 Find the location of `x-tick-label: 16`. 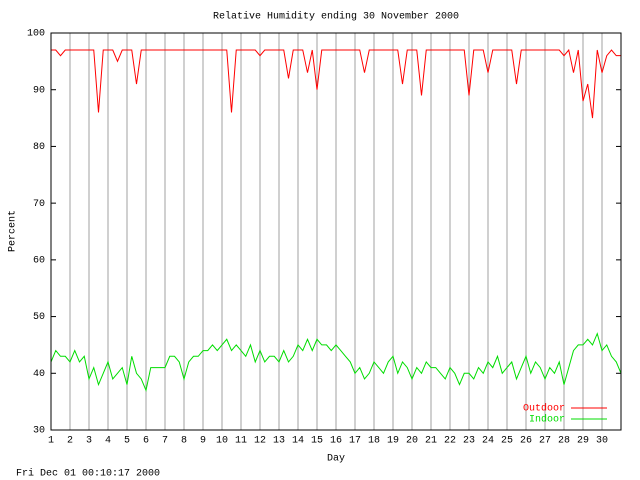

x-tick-label: 16 is located at coordinates (336, 441).